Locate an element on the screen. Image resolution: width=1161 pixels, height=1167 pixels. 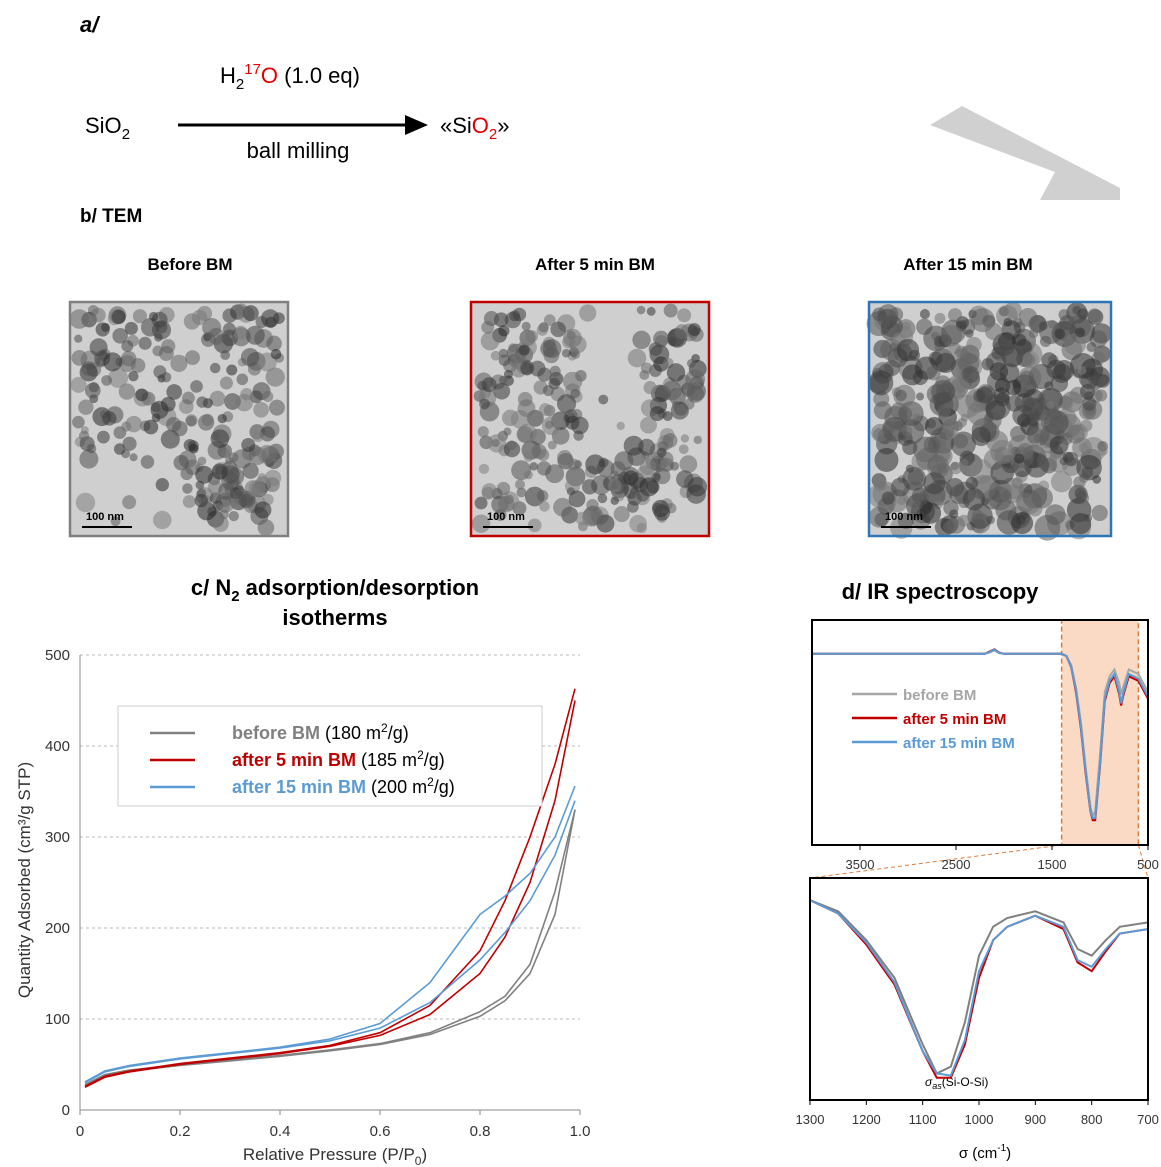
x-axis-label: σ (cm-1) is located at coordinates (985, 1152).